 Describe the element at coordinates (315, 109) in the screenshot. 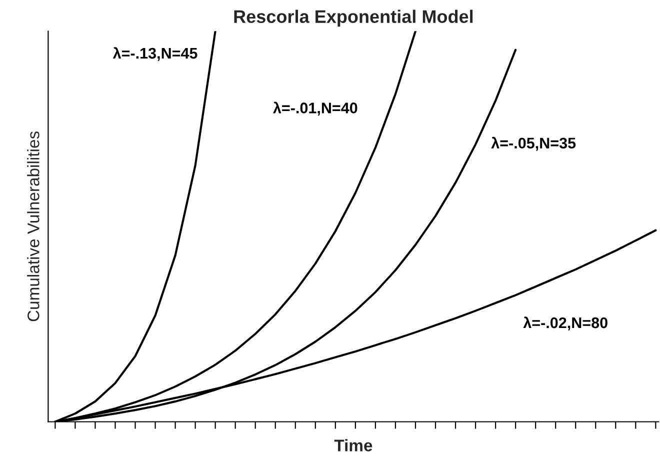

I see `series-label: λ=-.01,N=40` at that location.